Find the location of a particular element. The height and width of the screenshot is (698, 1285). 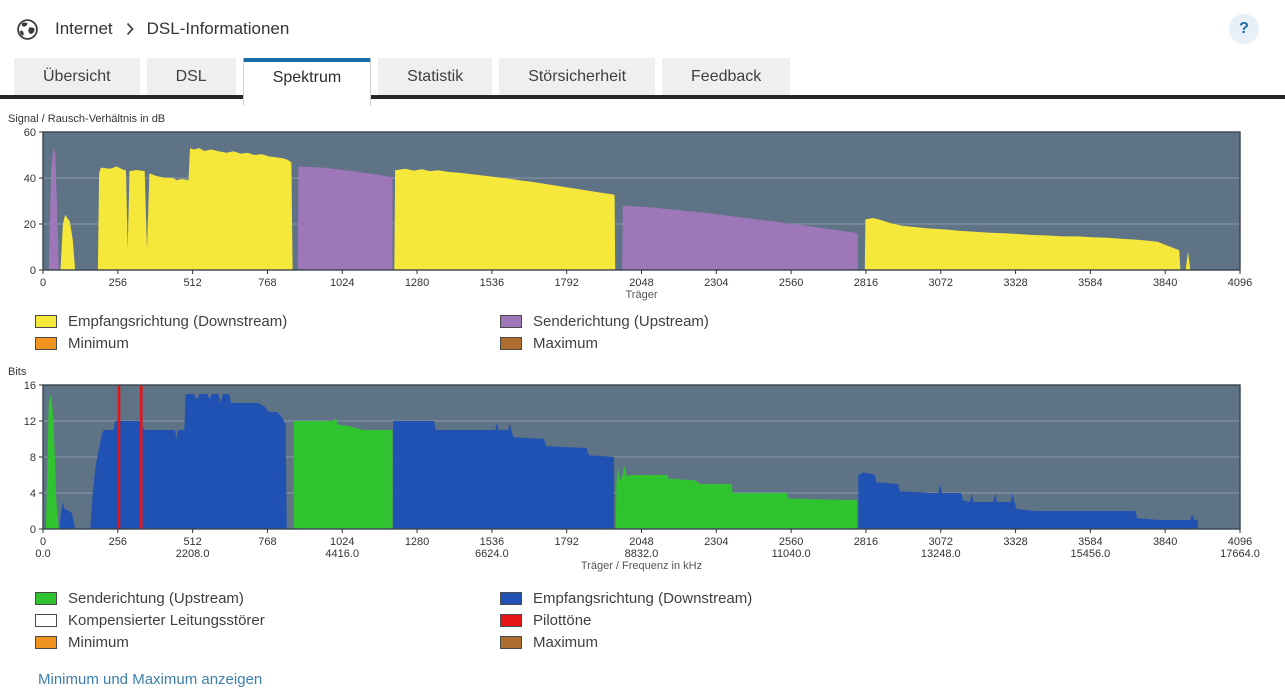

legend-row: Kompensierter Leitungsstörer Pilottöne is located at coordinates (642, 620).